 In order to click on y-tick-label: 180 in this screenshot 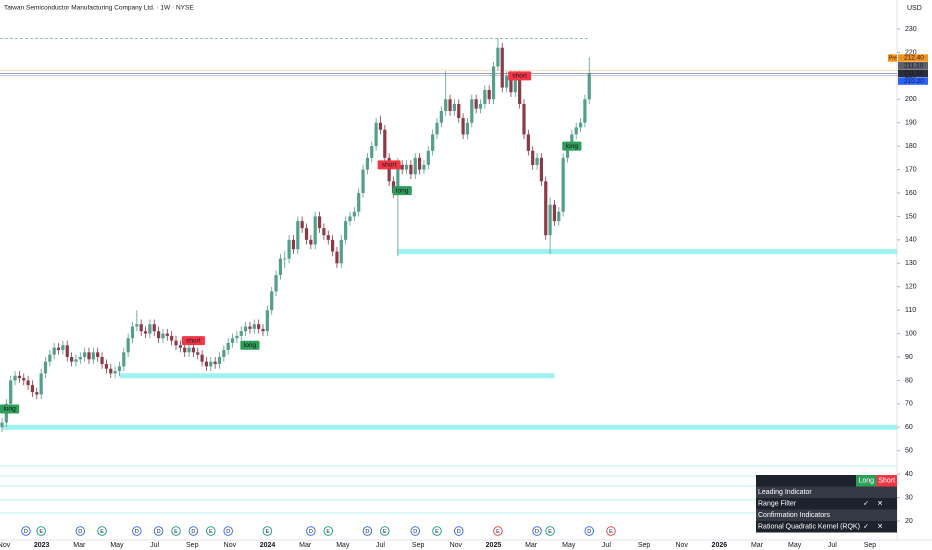, I will do `click(911, 146)`.